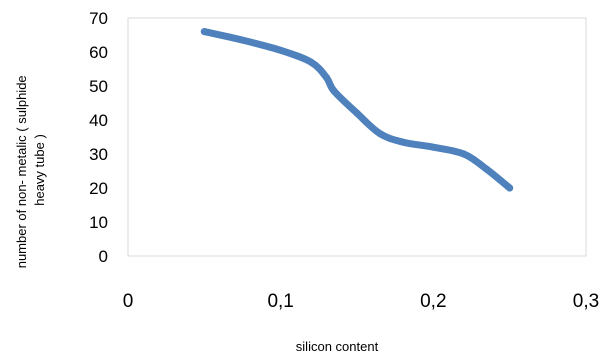 The width and height of the screenshot is (601, 359). I want to click on y-tick-label: 50, so click(98, 86).